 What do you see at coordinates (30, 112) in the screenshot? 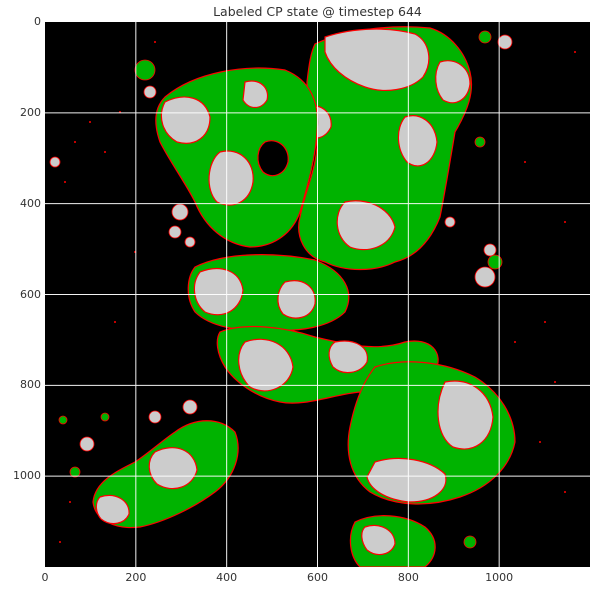
I see `y-tick-label: 200` at bounding box center [30, 112].